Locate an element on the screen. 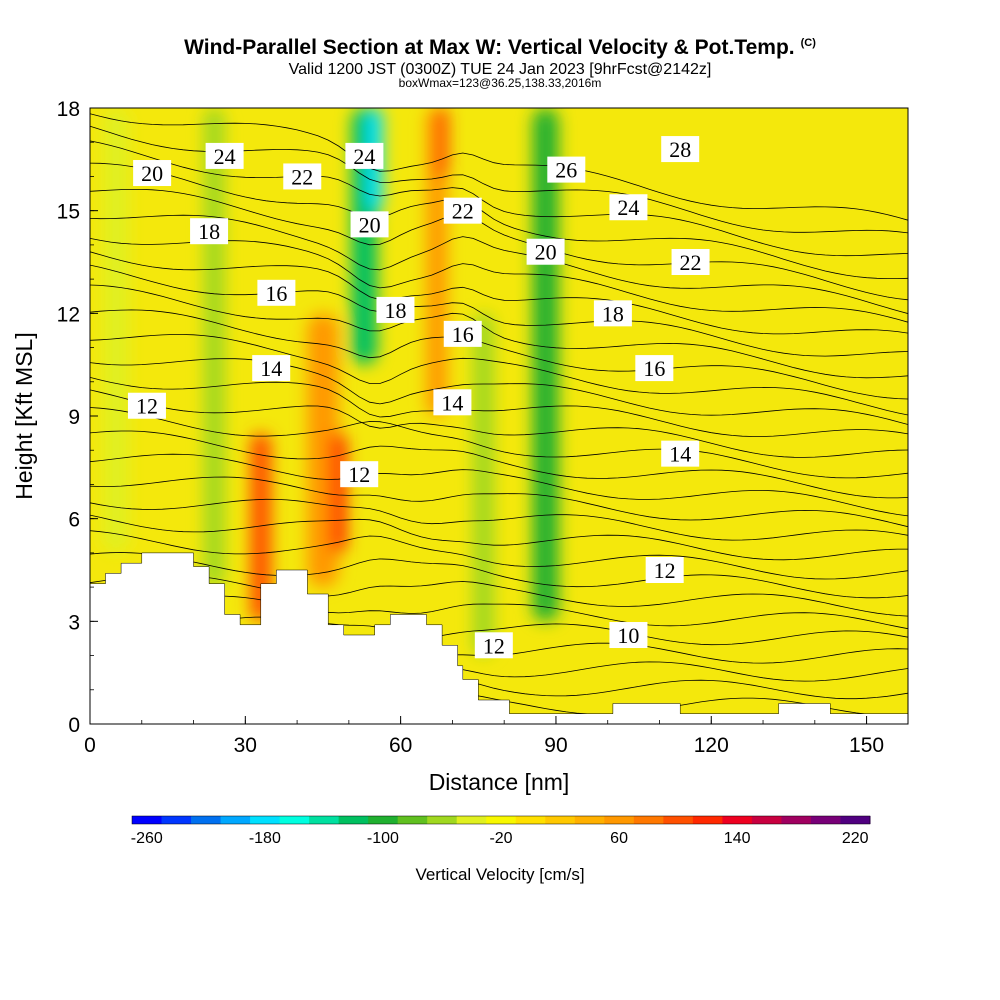  x-tick-label-4: 120 is located at coordinates (711, 745).